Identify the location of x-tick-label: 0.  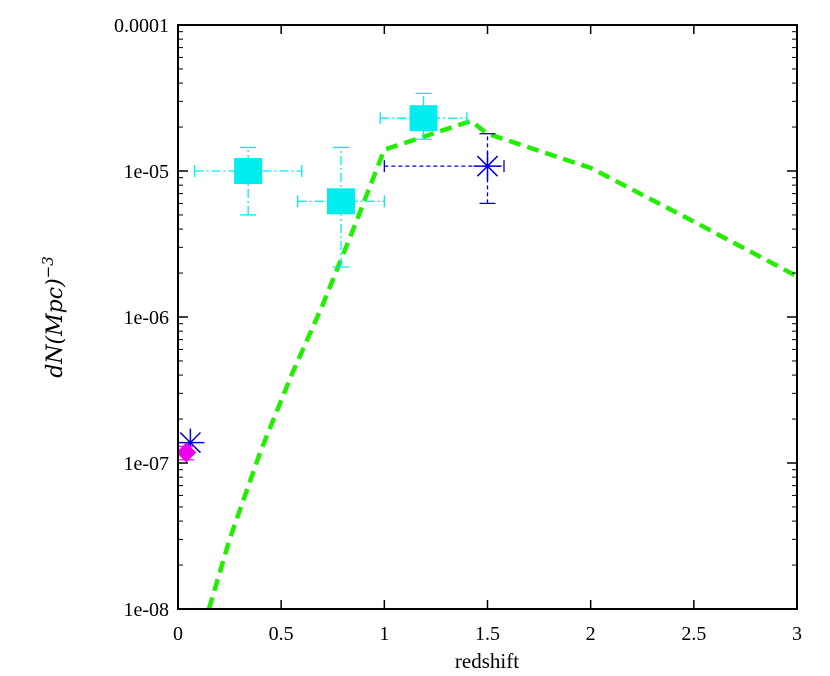
(178, 634).